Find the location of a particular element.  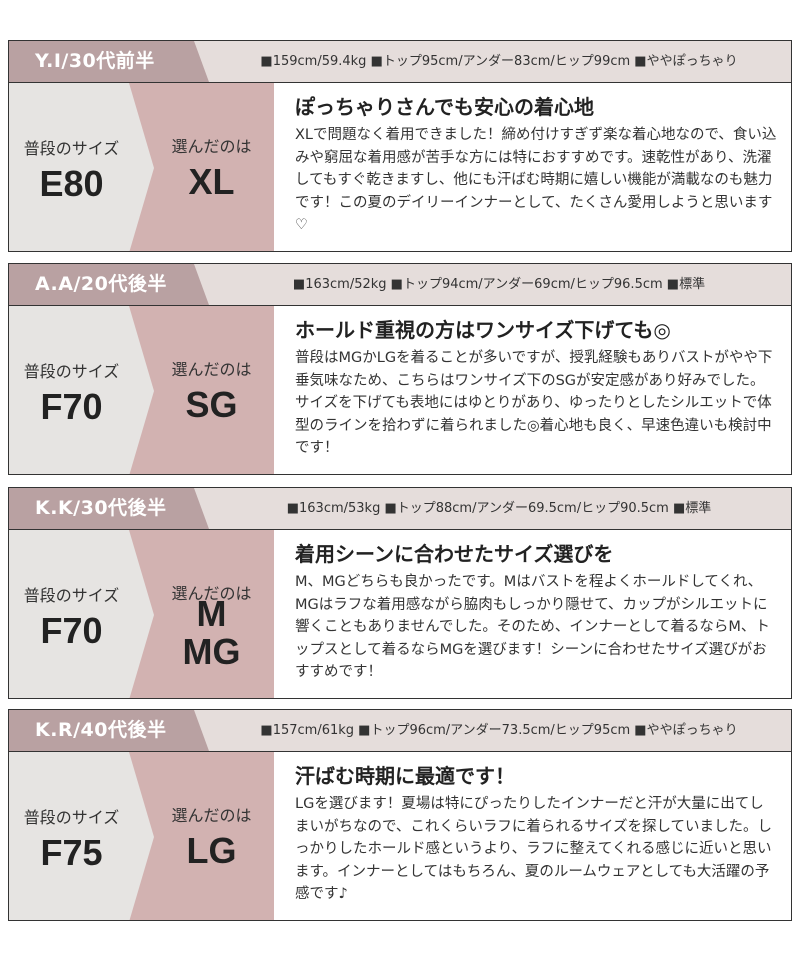

reviewer-name: K.K/30代後半 is located at coordinates (109, 508).